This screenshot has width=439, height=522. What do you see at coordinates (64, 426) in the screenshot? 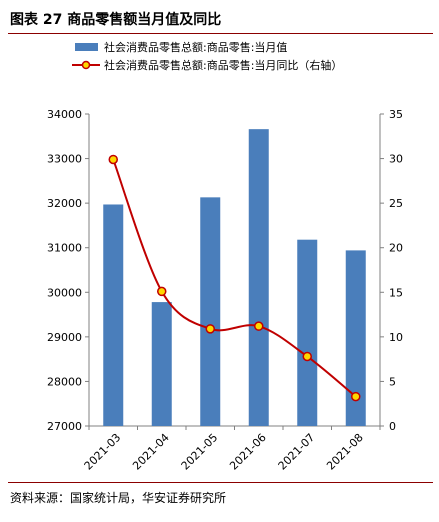
I see `left-axis-tick-label: 27000` at bounding box center [64, 426].